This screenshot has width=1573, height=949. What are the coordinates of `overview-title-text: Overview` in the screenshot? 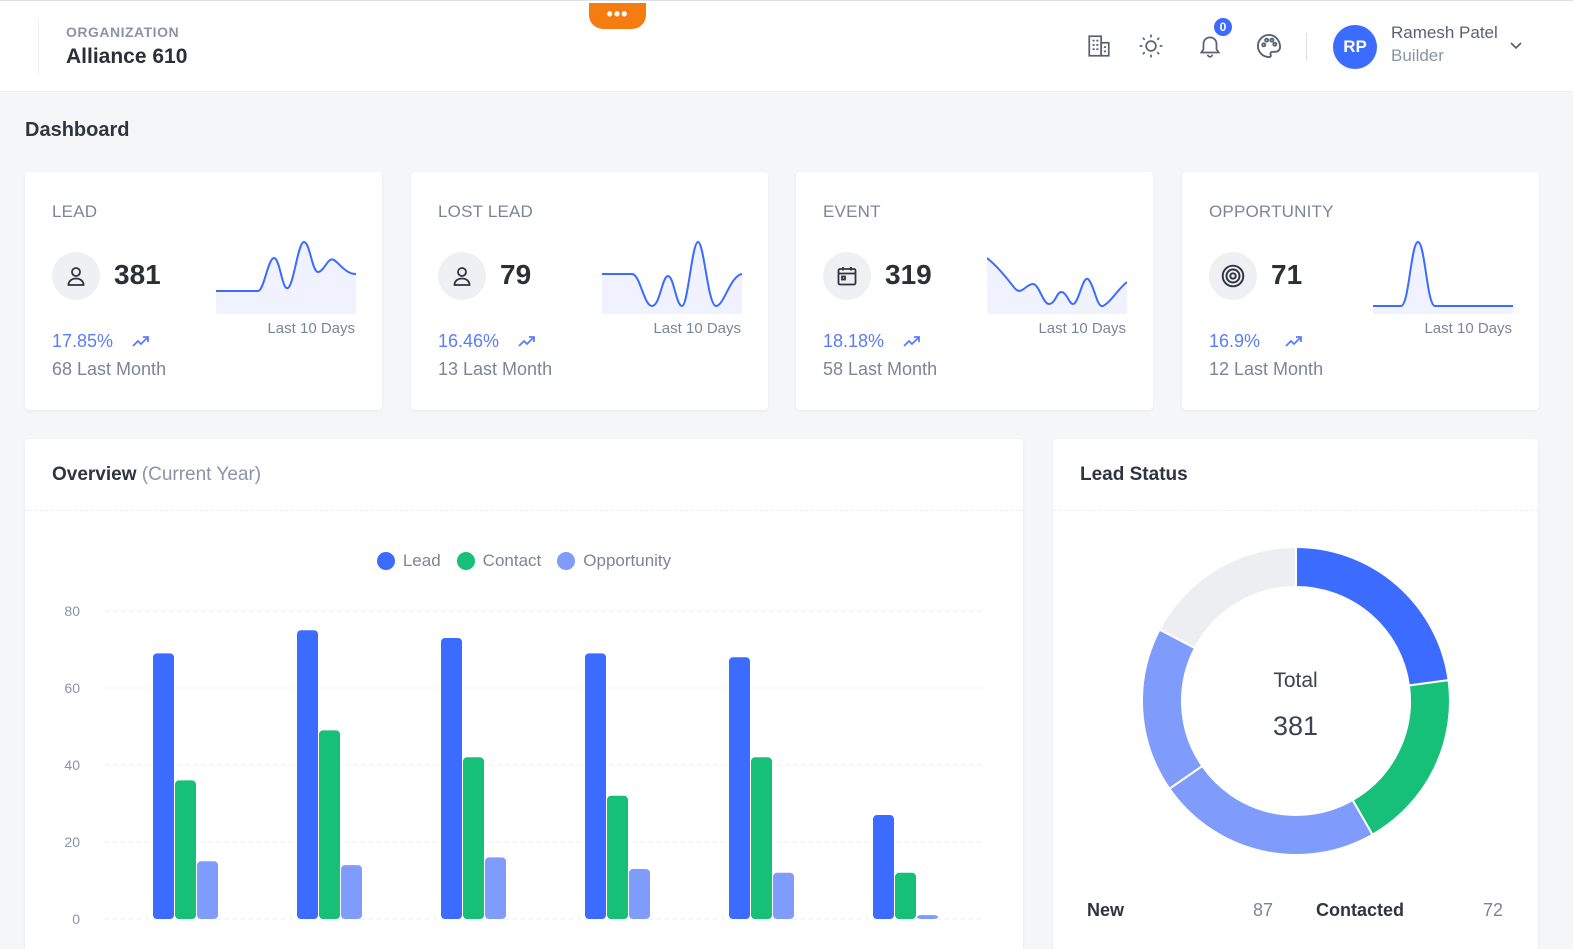 It's located at (94, 474).